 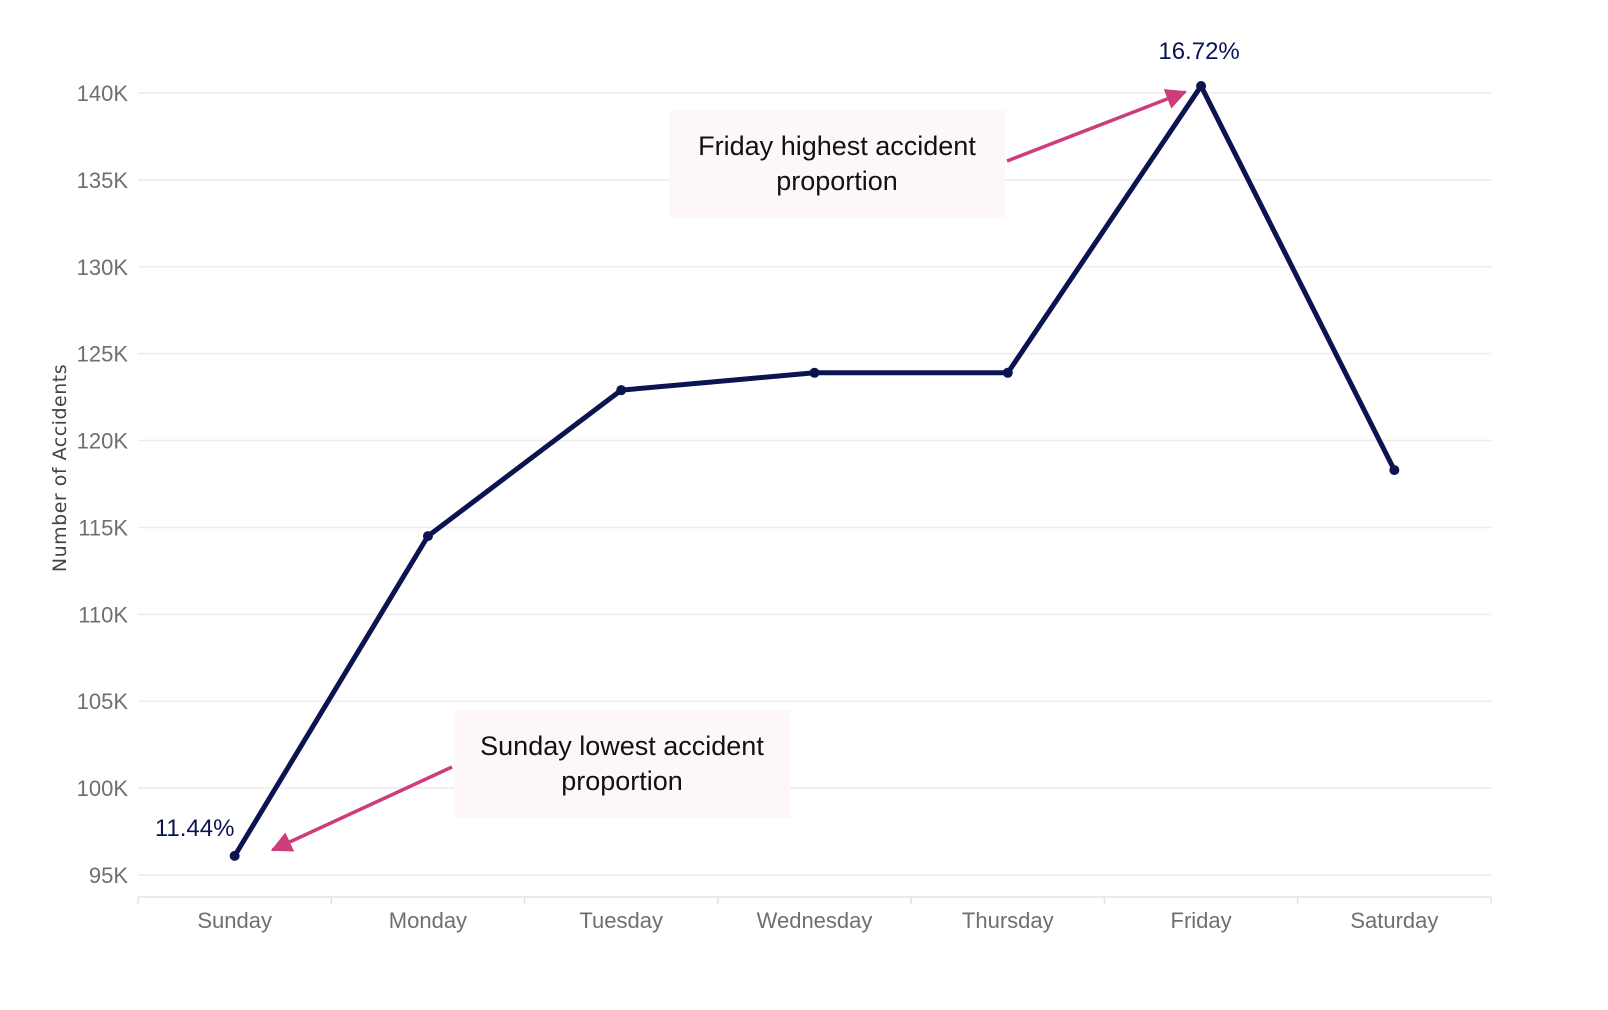 I want to click on annotation-friday: Friday highest accident proportion, so click(x=837, y=164).